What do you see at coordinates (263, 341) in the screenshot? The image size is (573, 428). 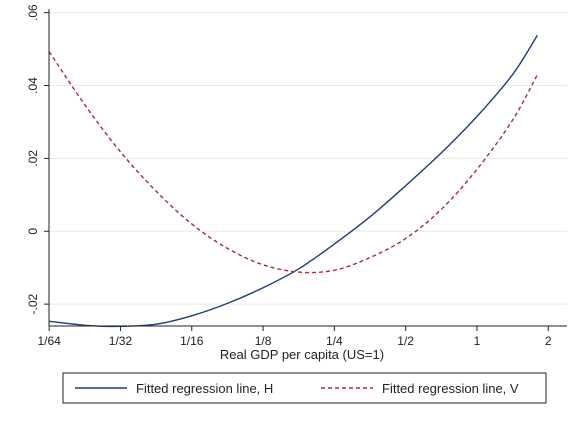 I see `x-tick-label: 1/8` at bounding box center [263, 341].